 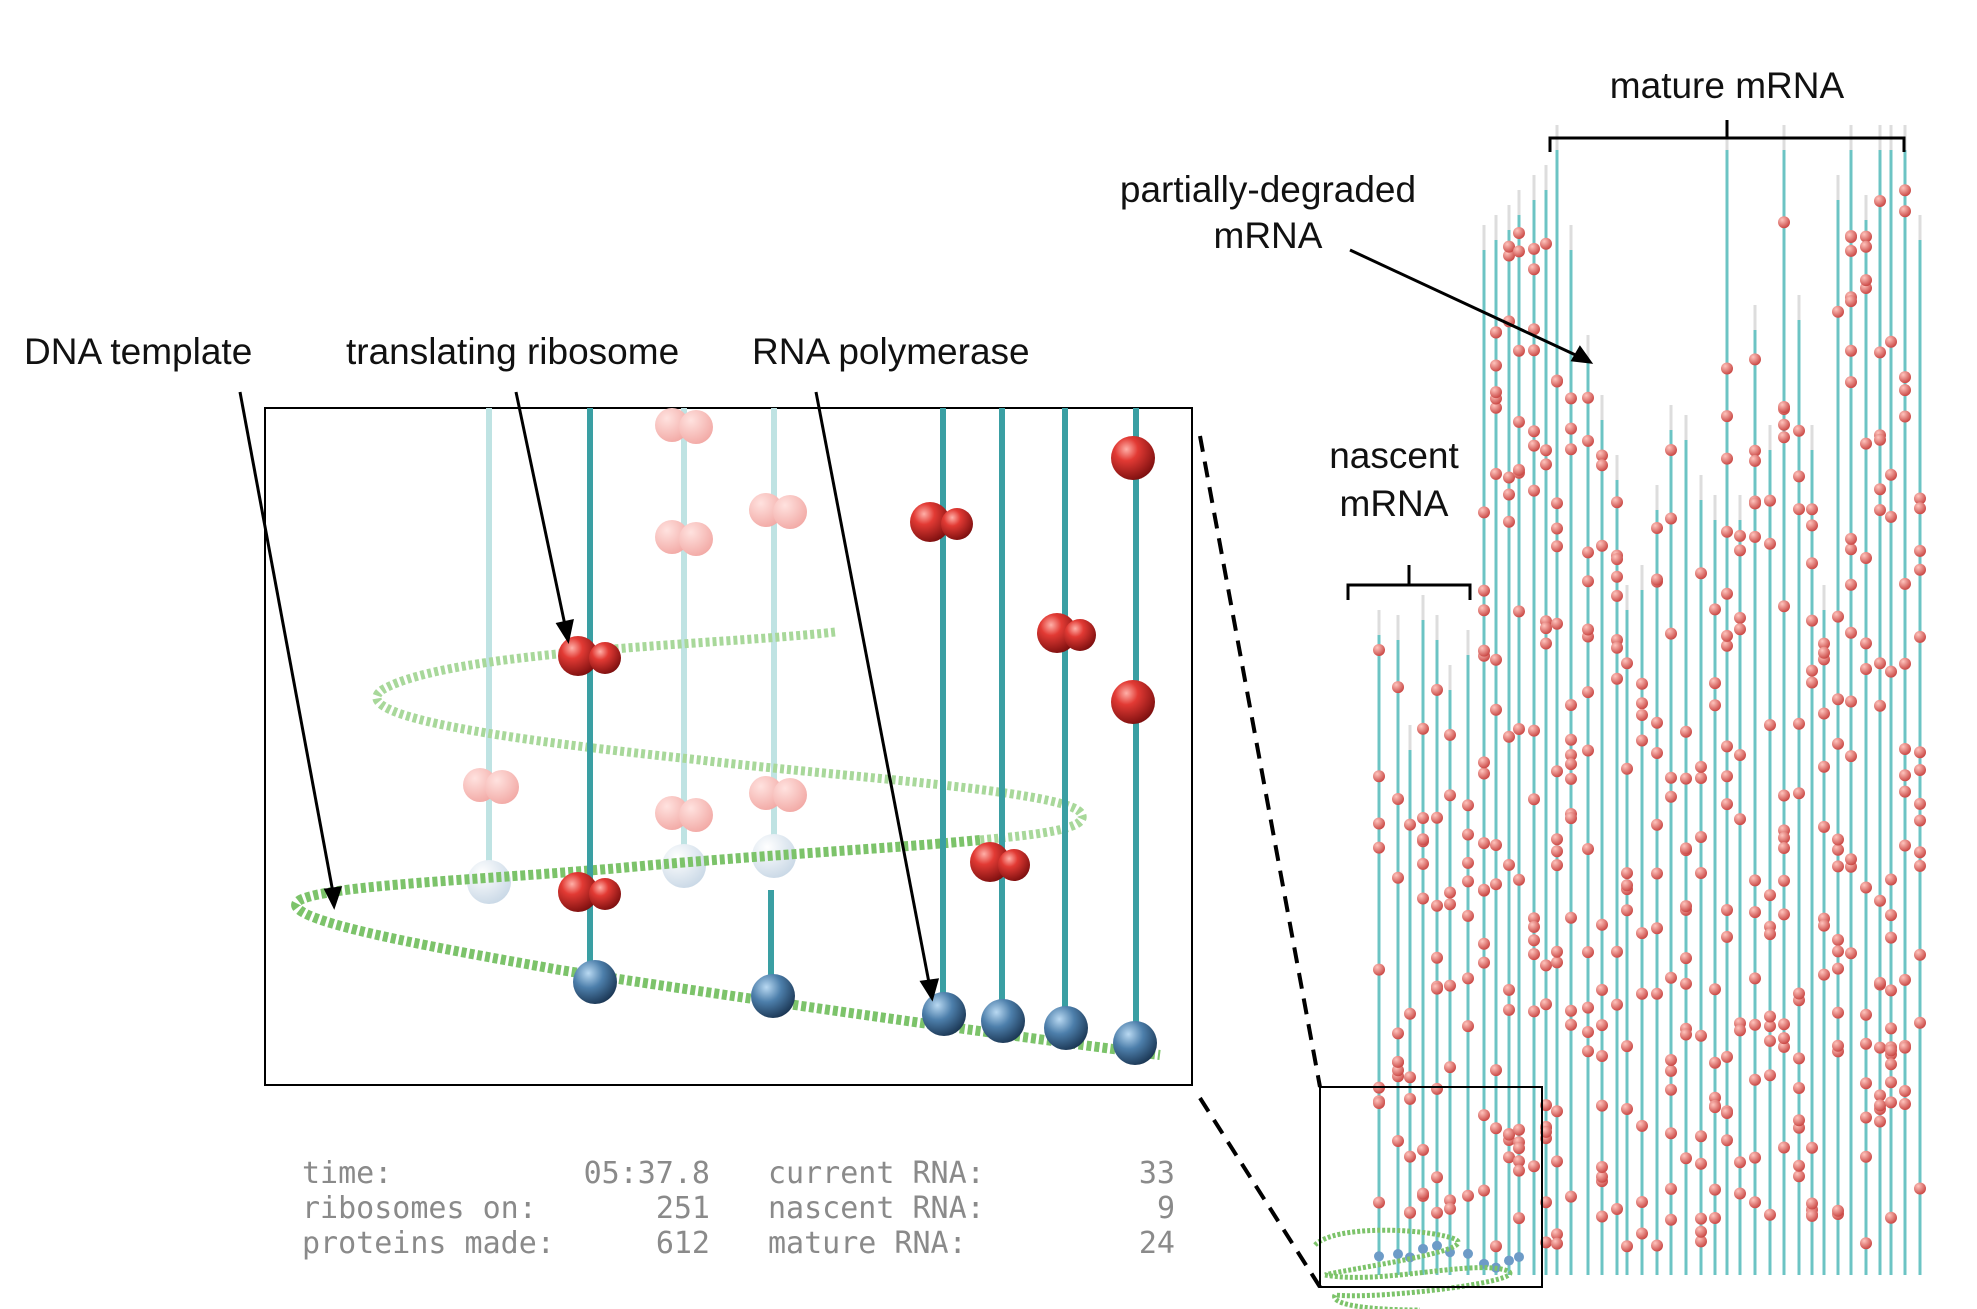 I want to click on label-mature-mrna: mature mRNA, so click(x=1727, y=85).